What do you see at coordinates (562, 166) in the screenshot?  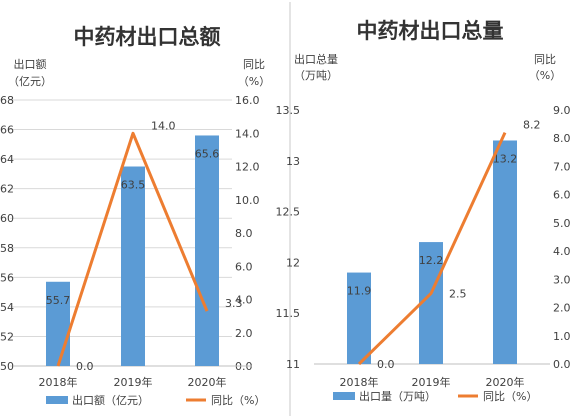 I see `right-tick-label: 7.0` at bounding box center [562, 166].